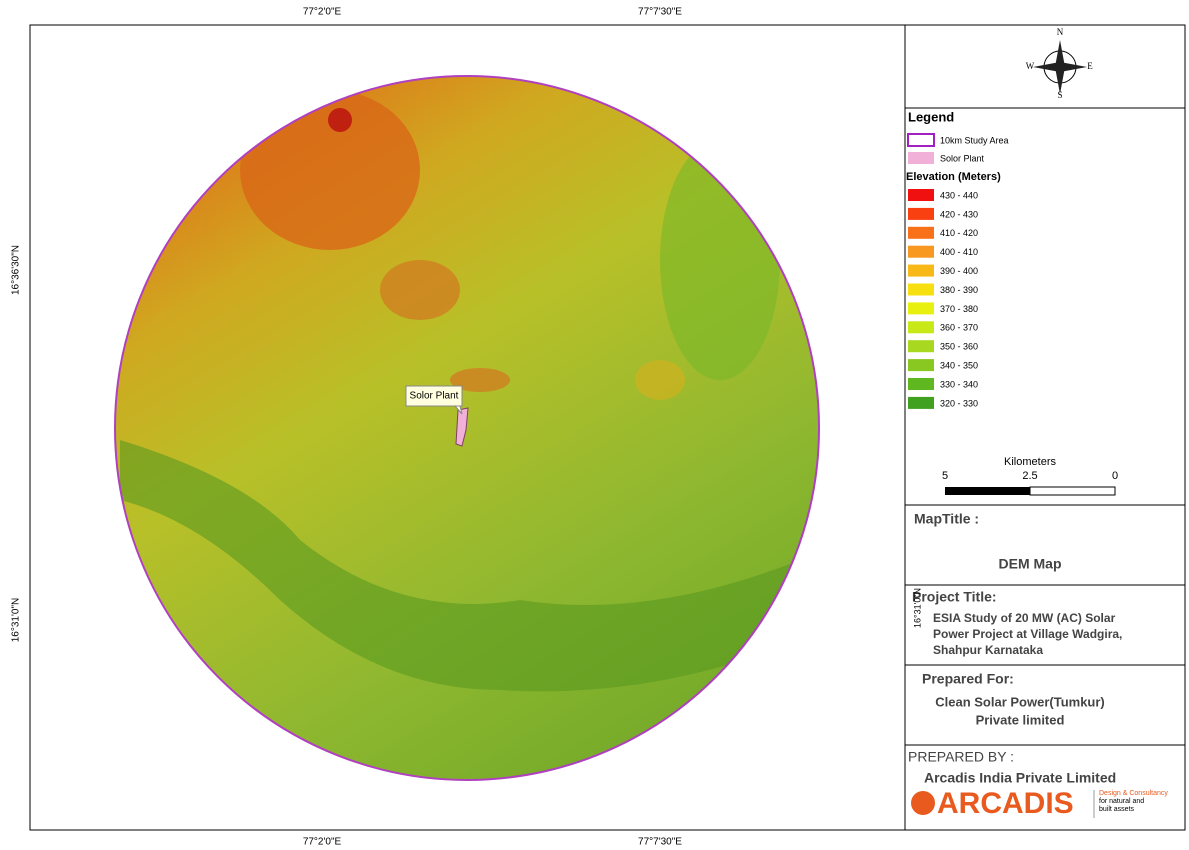 This screenshot has height=850, width=1189. Describe the element at coordinates (1029, 476) in the screenshot. I see `scale-label: 2.5` at that location.